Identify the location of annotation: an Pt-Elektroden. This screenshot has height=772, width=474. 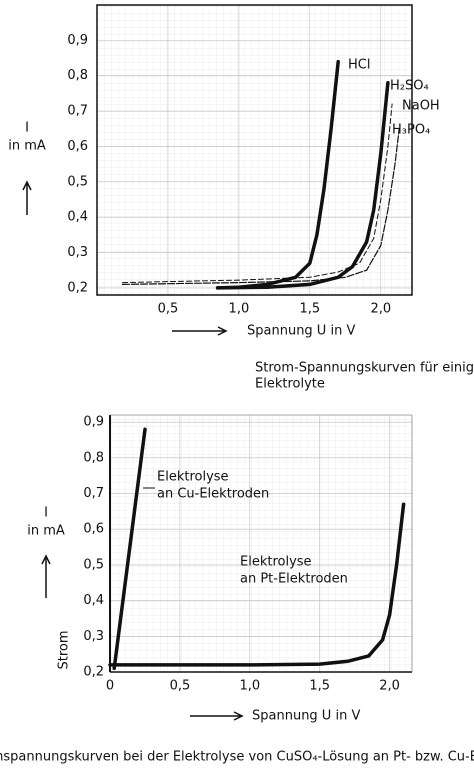
(294, 579).